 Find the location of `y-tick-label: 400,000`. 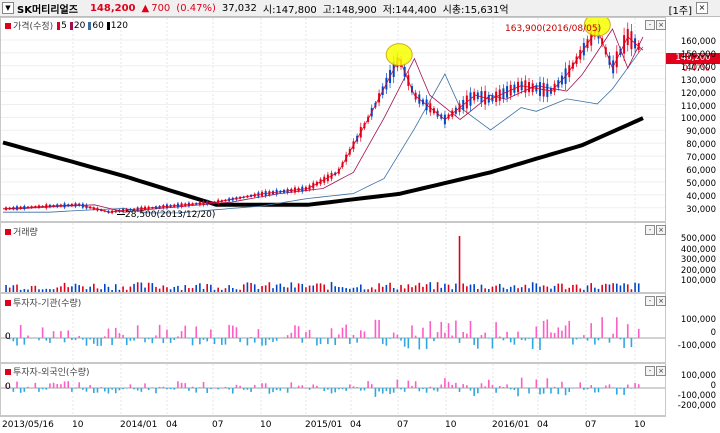

y-tick-label: 400,000 is located at coordinates (698, 249).